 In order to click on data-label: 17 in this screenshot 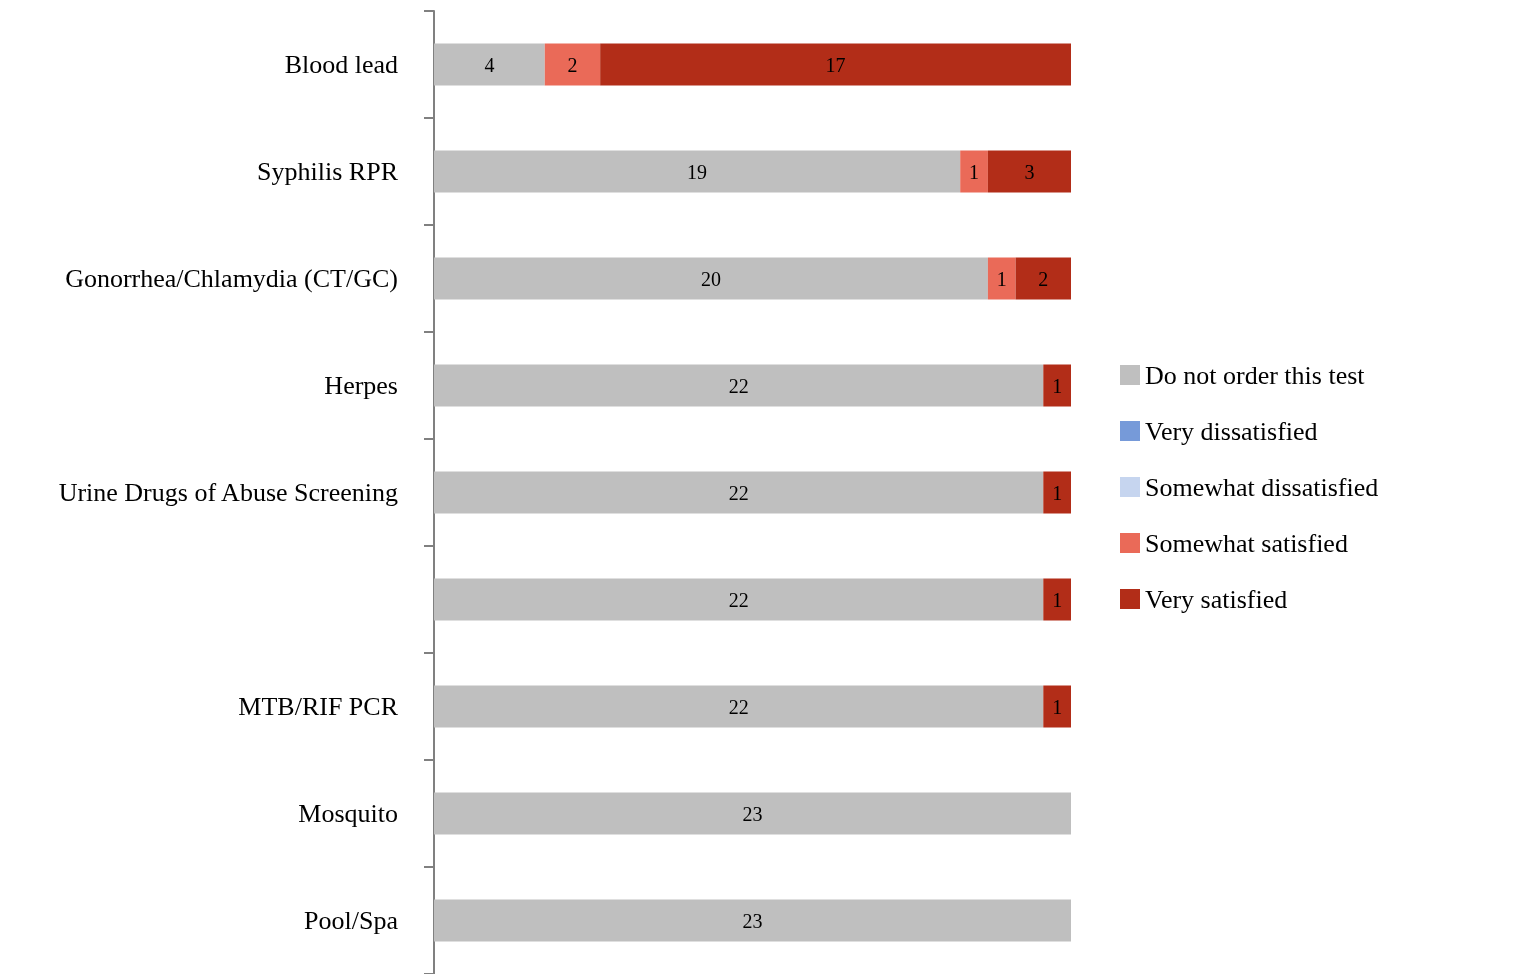, I will do `click(835, 64)`.